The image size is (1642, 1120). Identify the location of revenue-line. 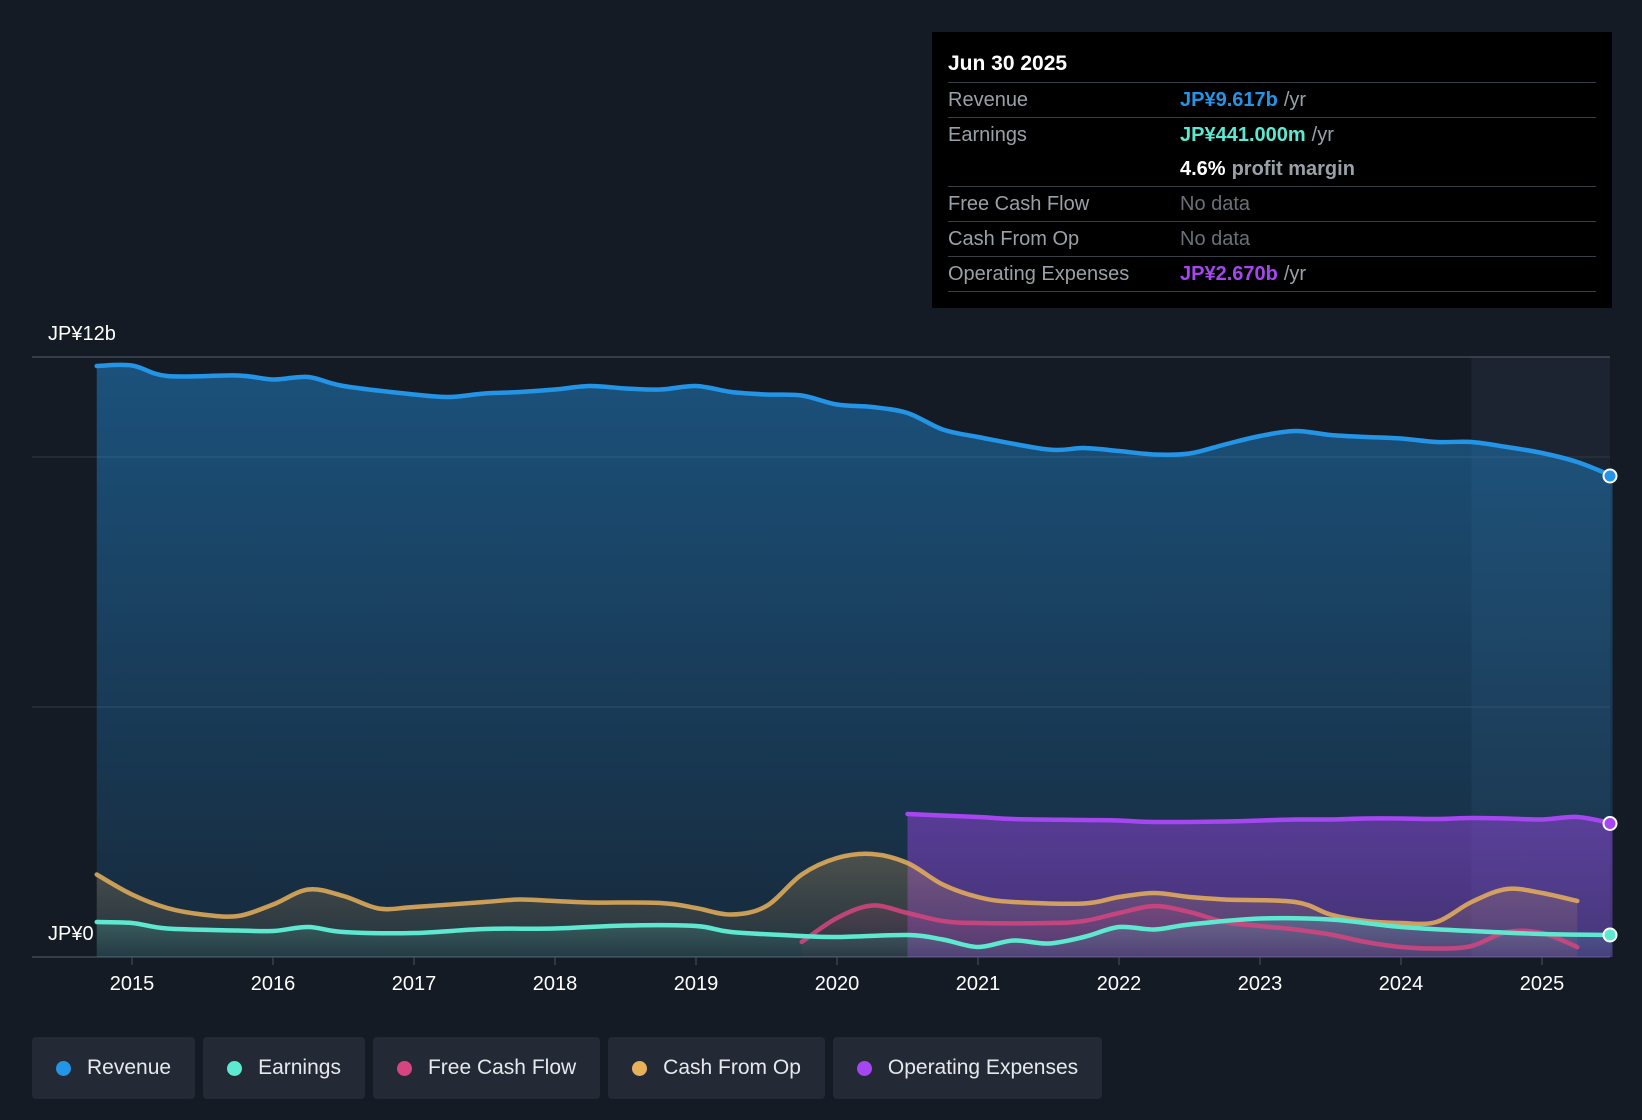
(854, 420).